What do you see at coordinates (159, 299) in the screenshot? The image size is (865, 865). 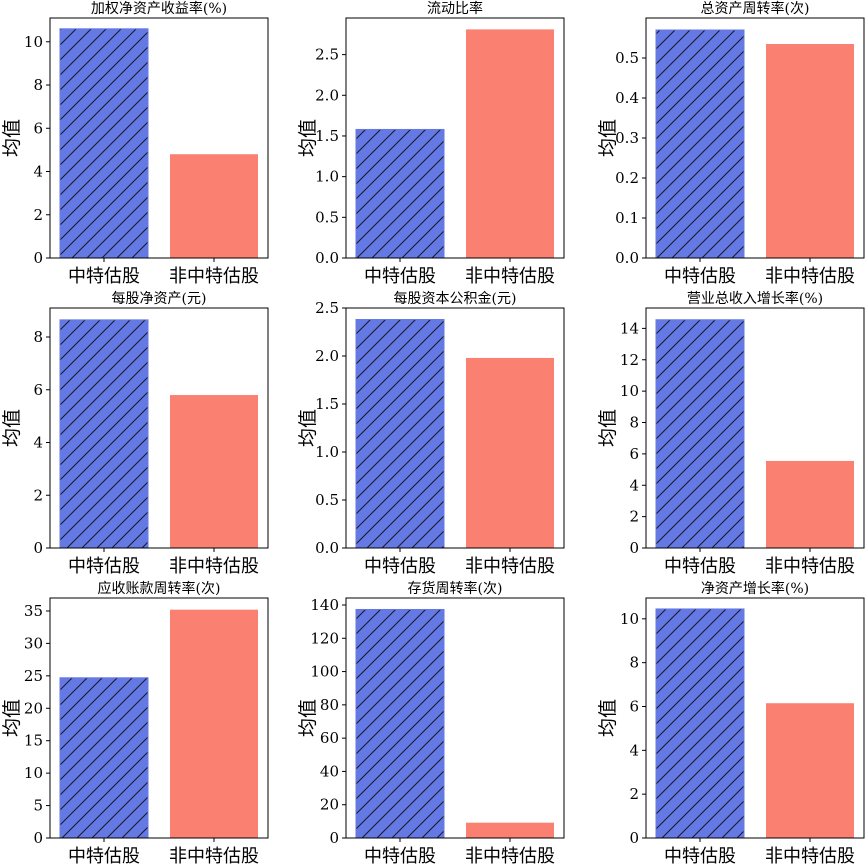 I see `chart-title: 每股净资产(元)` at bounding box center [159, 299].